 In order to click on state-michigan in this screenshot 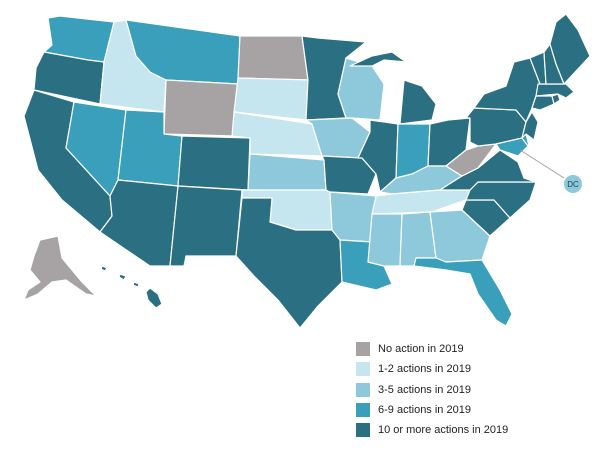, I will do `click(393, 88)`.